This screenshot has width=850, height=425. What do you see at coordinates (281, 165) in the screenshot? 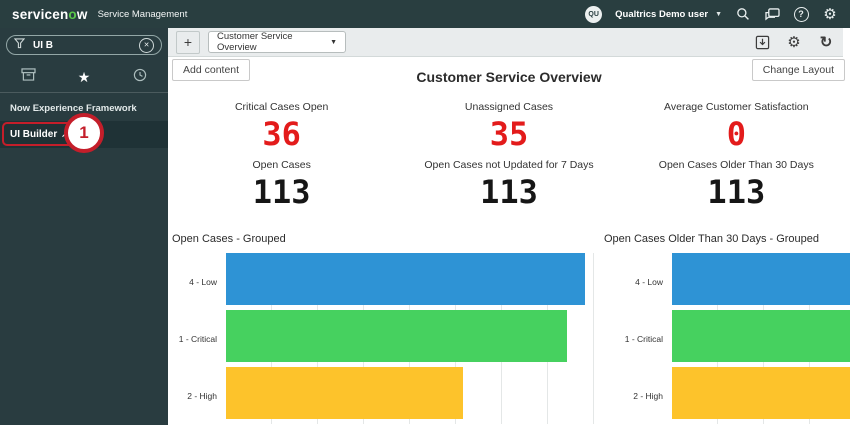
I see `metric-label: Open Cases` at bounding box center [281, 165].